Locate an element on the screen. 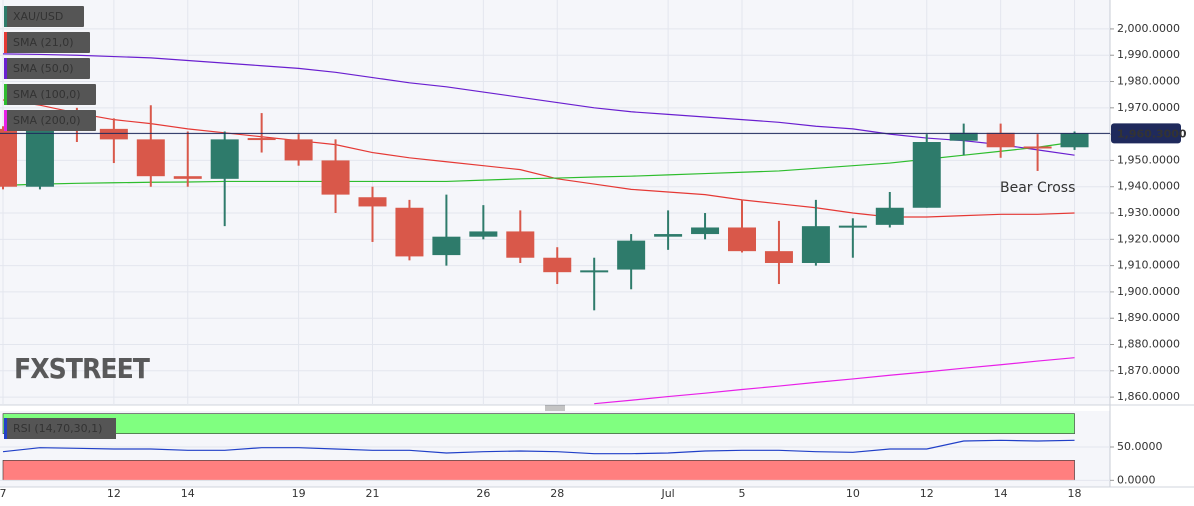 The width and height of the screenshot is (1194, 506). legend-label: SMA (100,0) is located at coordinates (47, 94).